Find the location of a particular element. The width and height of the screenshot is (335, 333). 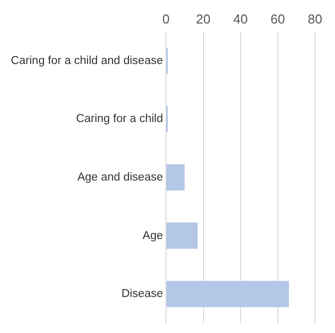

y-tick-label: Caring for a child is located at coordinates (119, 119).